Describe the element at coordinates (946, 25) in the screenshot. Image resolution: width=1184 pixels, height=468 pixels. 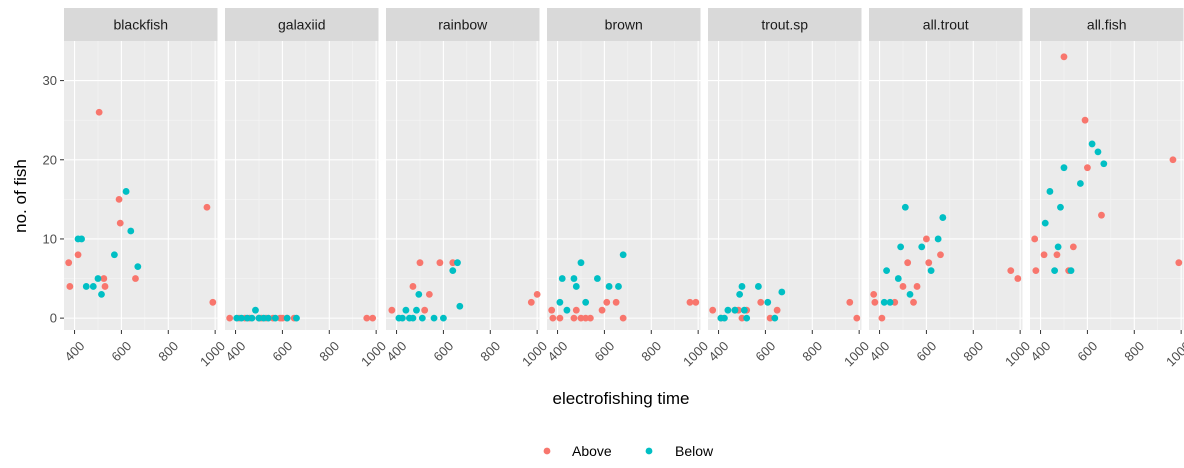
I see `panel-title: all.trout` at that location.